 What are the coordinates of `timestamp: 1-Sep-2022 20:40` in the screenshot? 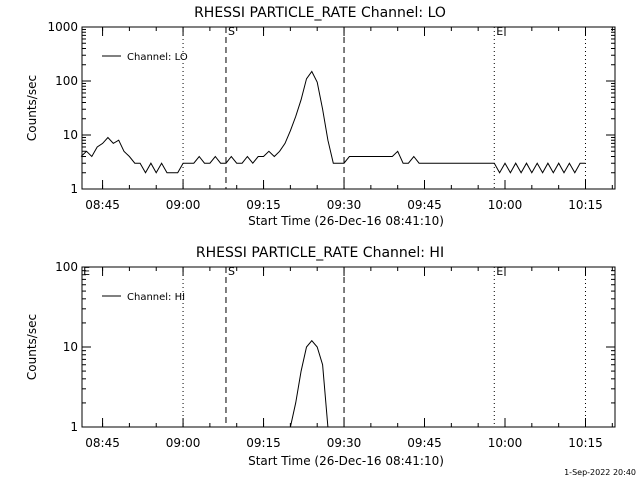 It's located at (600, 472).